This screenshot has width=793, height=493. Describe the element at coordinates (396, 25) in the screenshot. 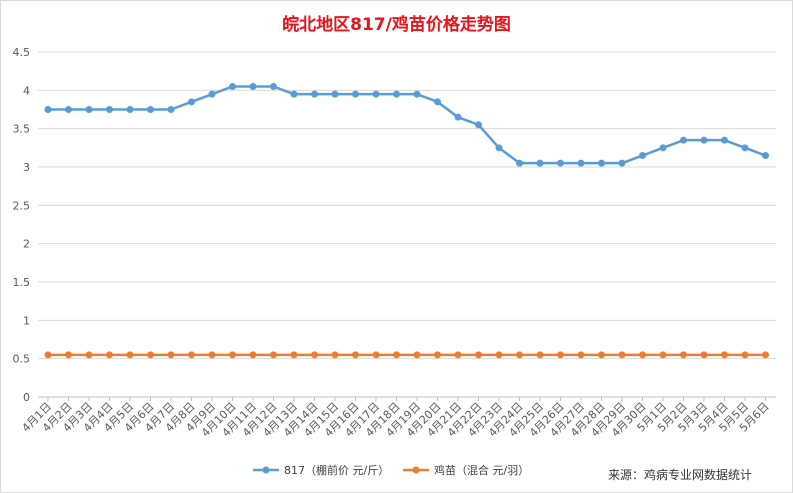

I see `chart-title: 皖北地区817/鸡苗价格走势图` at that location.